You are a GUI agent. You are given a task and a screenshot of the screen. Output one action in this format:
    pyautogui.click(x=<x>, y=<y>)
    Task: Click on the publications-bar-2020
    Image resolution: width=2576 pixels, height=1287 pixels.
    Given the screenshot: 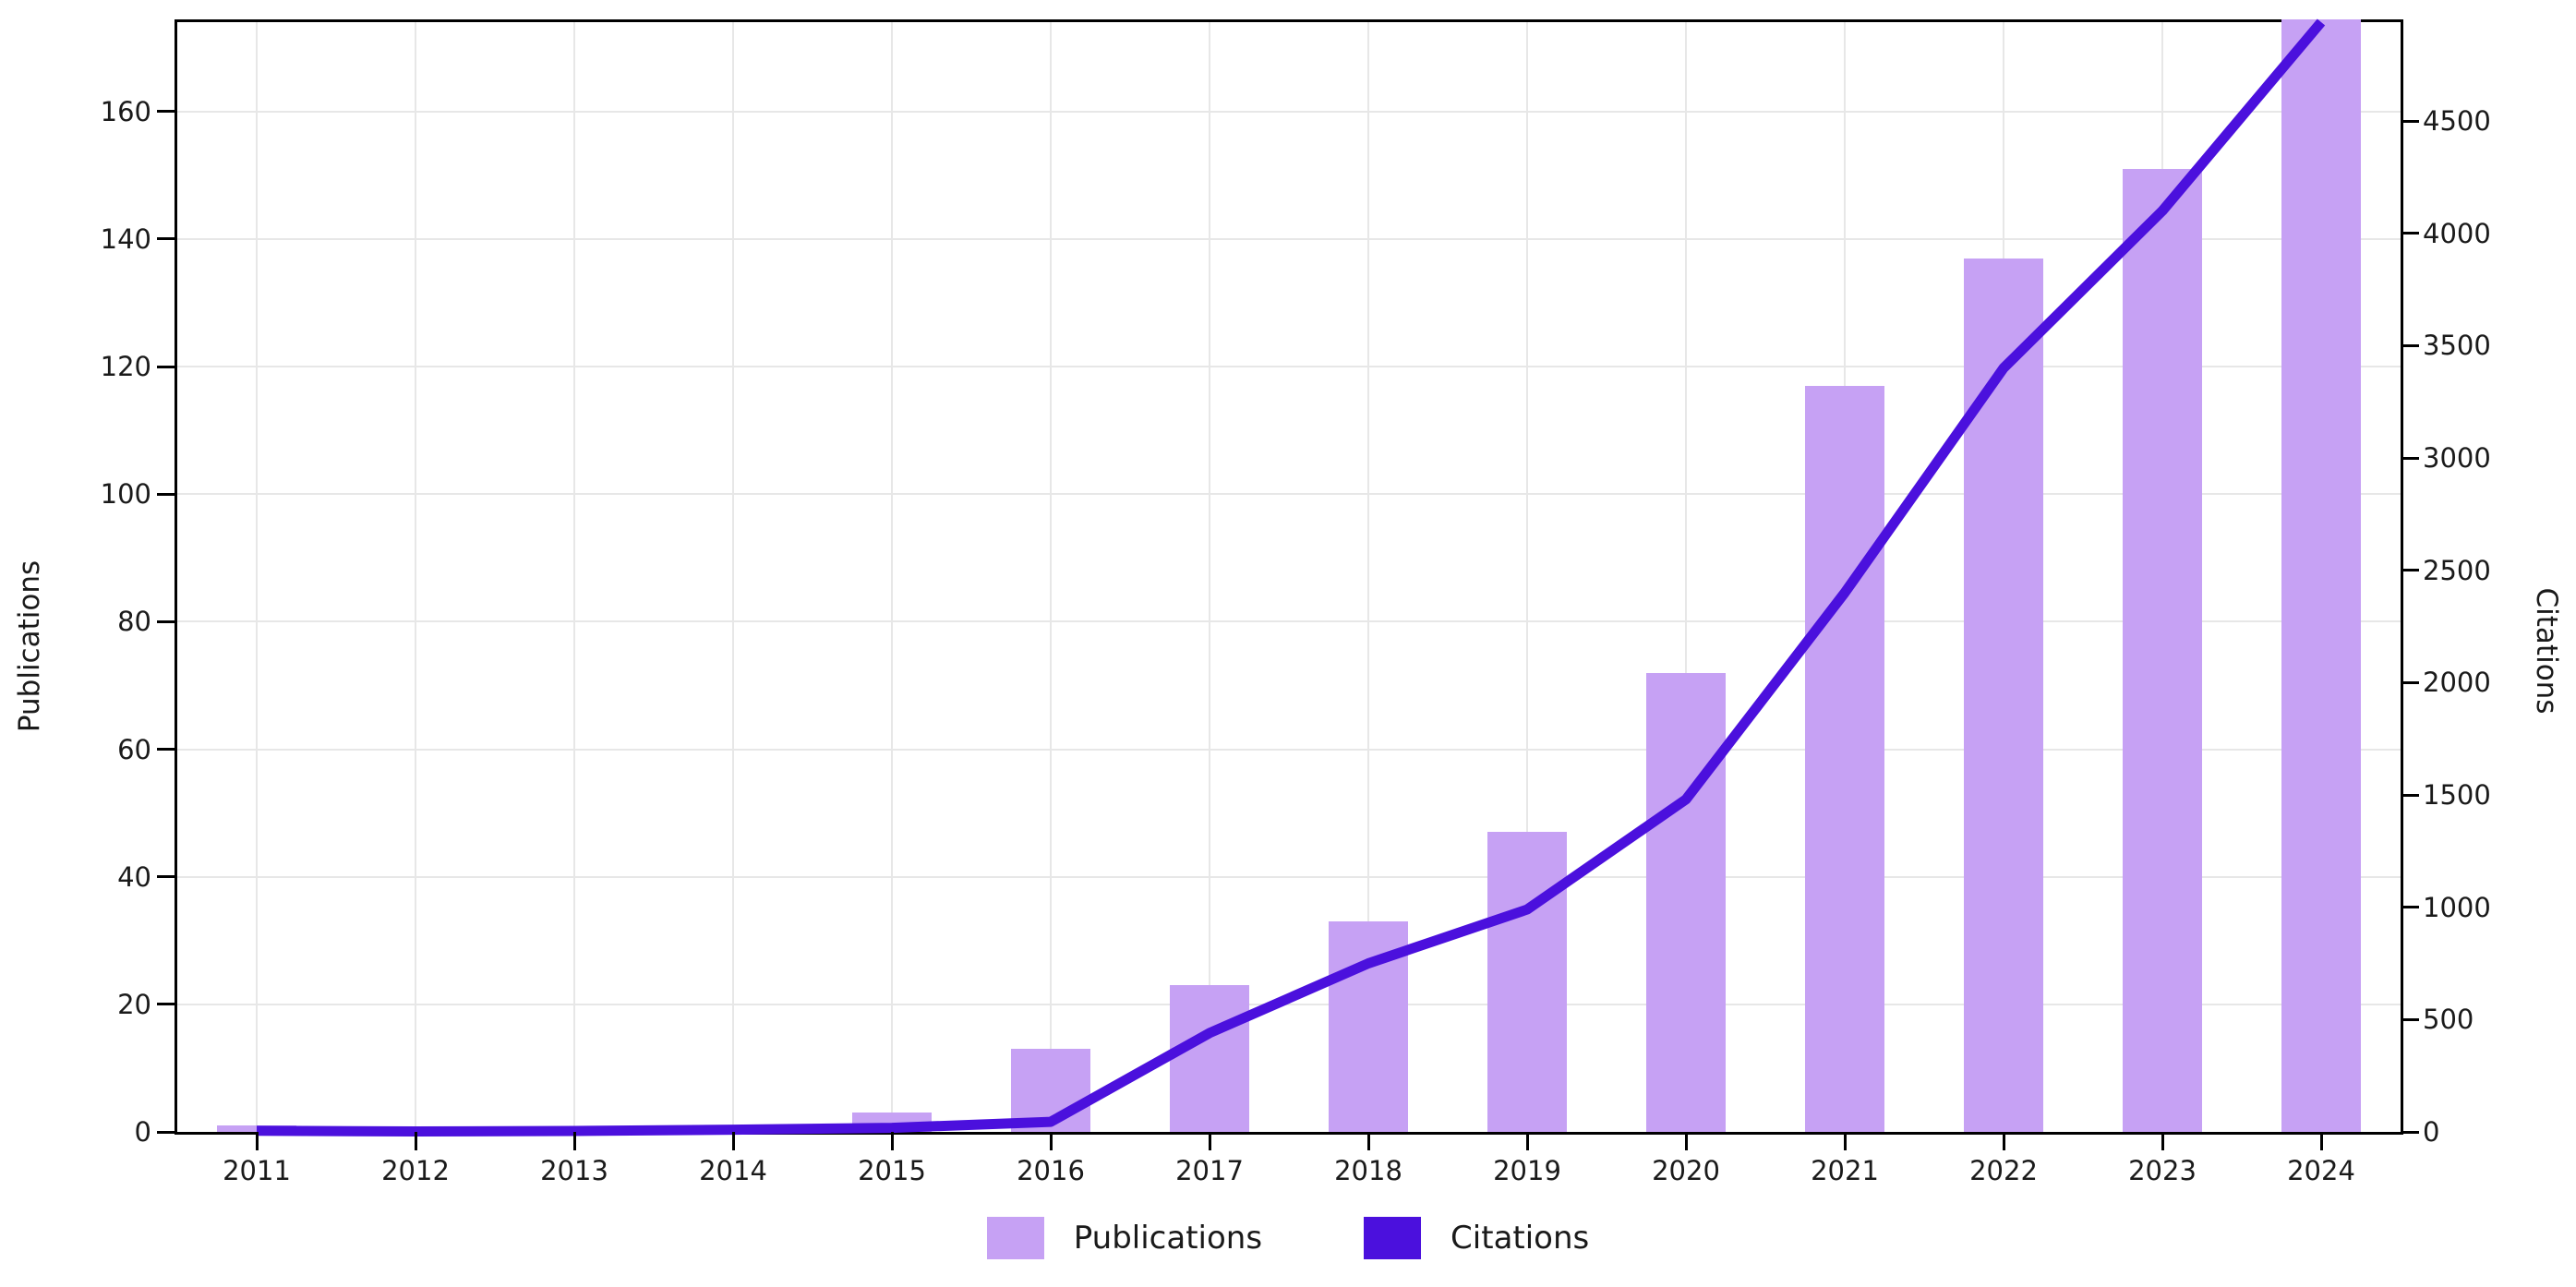 What is the action you would take?
    pyautogui.click(x=1686, y=902)
    